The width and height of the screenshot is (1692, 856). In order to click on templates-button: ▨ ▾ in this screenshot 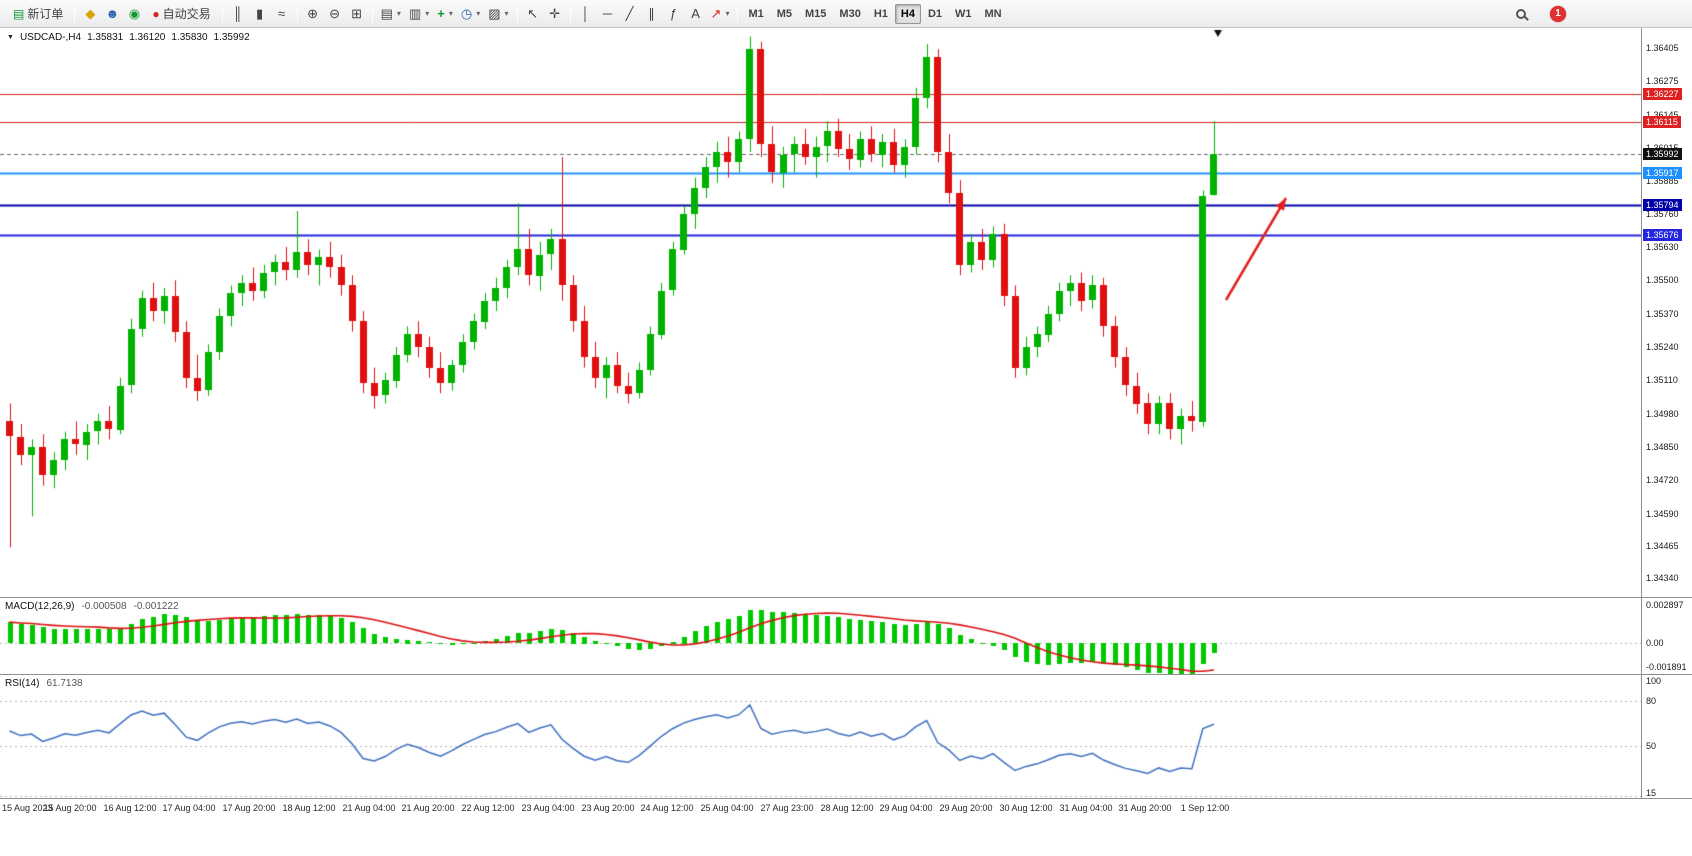, I will do `click(498, 14)`.